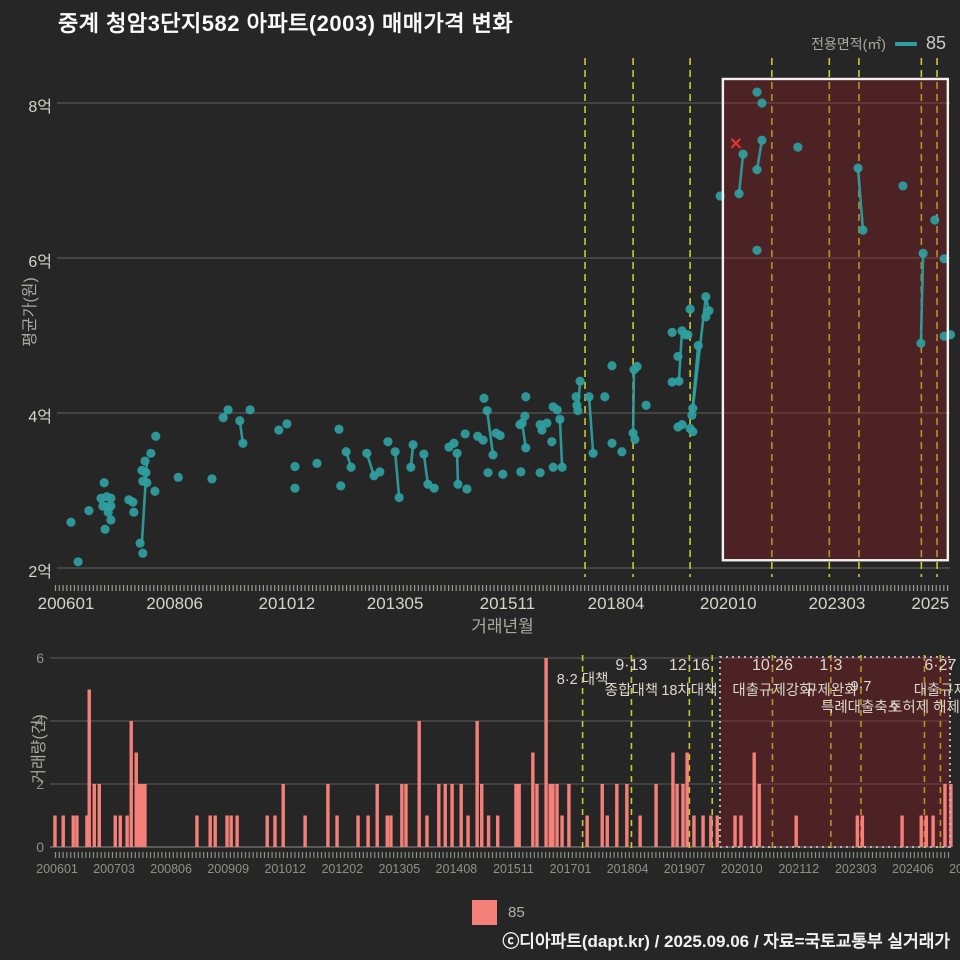 The image size is (960, 960). Describe the element at coordinates (924, 708) in the screenshot. I see `policy-event-label: 토허제 해제` at that location.